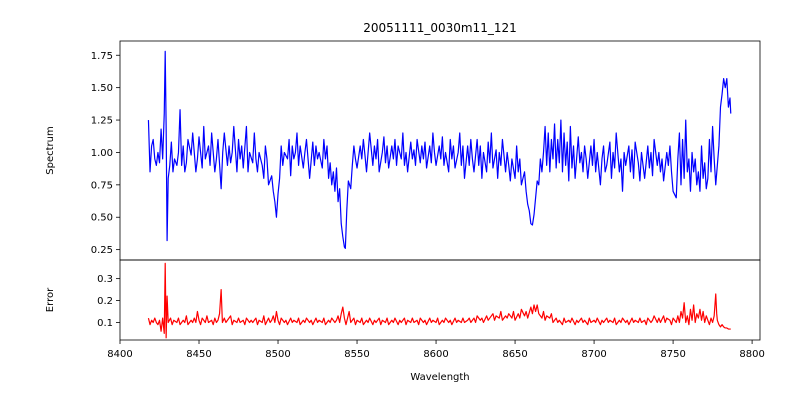  I want to click on x-tick-label: 8750, so click(672, 354).